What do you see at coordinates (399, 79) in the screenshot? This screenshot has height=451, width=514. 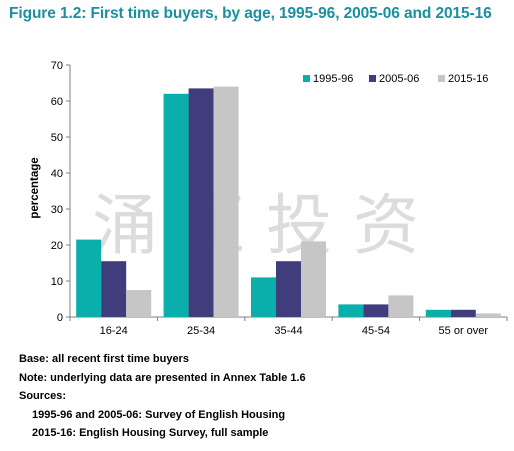 I see `legend-label-2005-06: 2005-06` at bounding box center [399, 79].